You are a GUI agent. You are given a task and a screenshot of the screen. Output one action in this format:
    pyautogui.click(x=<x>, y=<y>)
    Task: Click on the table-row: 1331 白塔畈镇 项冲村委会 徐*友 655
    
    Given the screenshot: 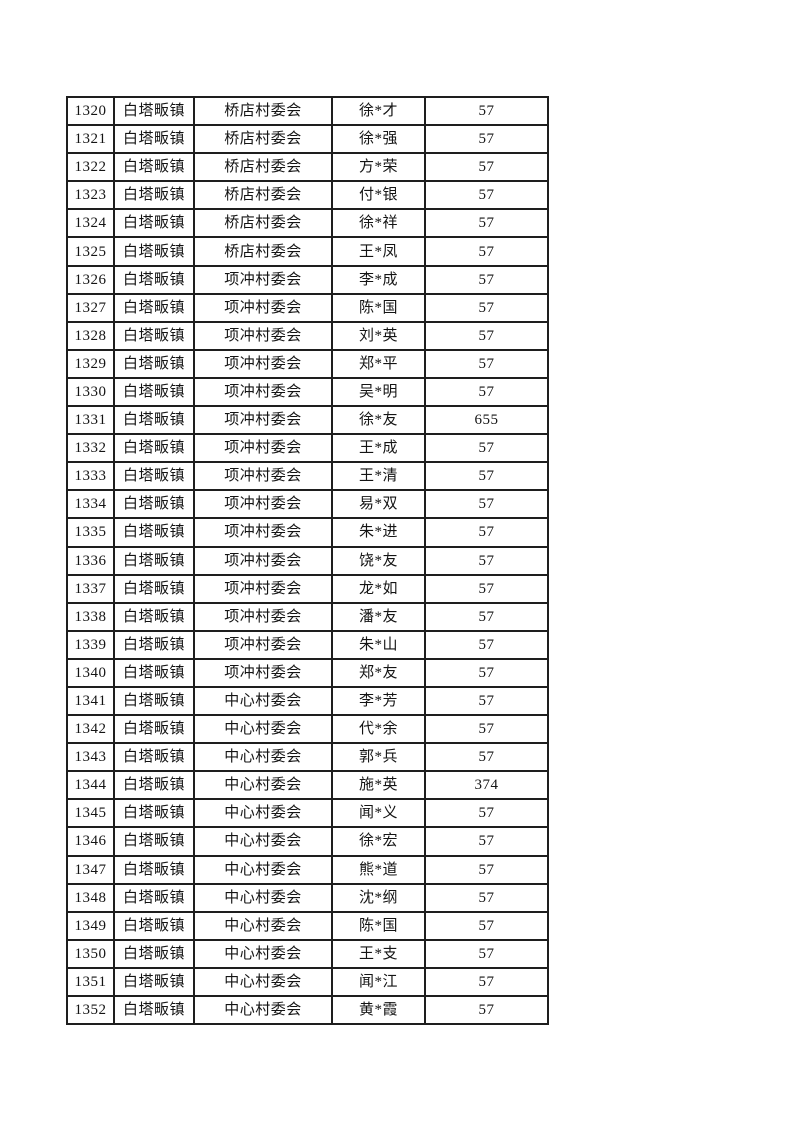 What is the action you would take?
    pyautogui.click(x=307, y=420)
    